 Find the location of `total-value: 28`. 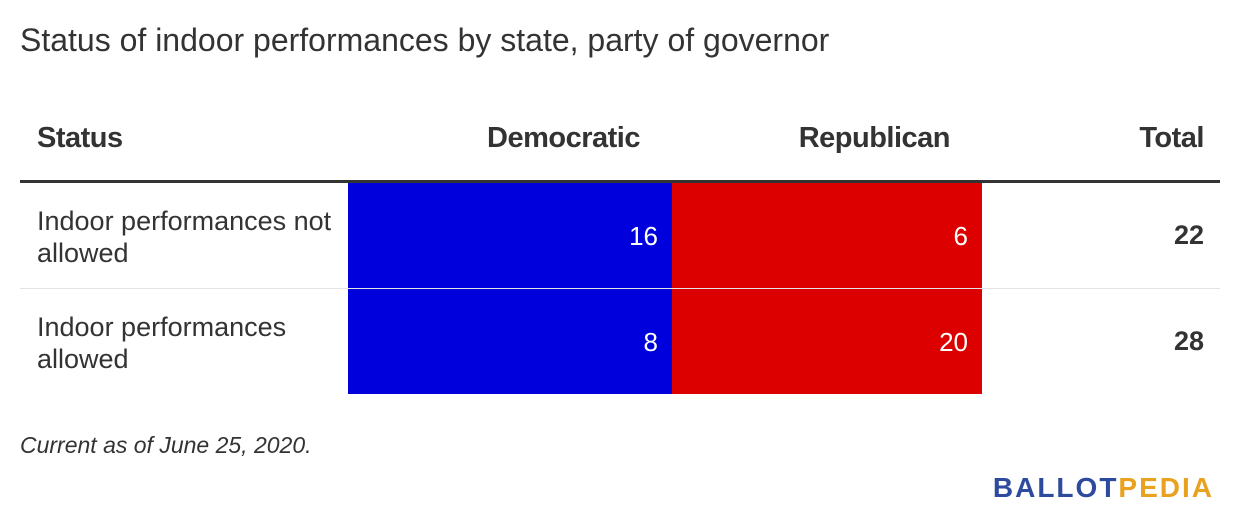

total-value: 28 is located at coordinates (1188, 341).